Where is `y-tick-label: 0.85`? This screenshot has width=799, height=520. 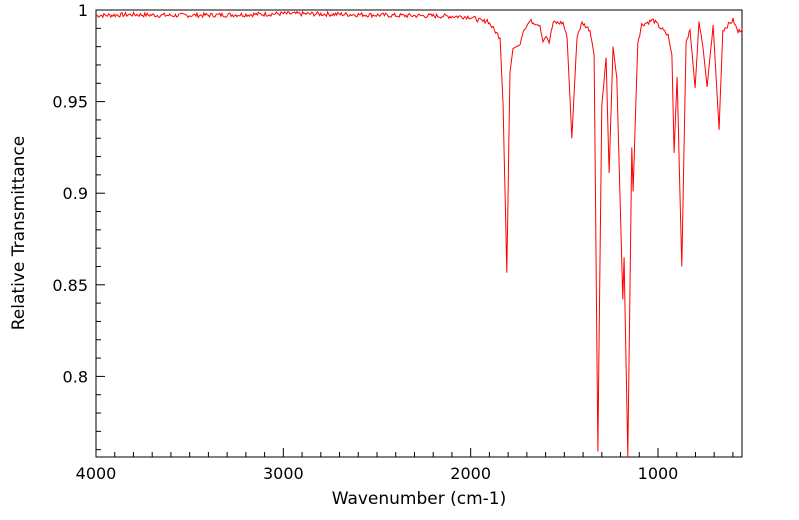 y-tick-label: 0.85 is located at coordinates (70, 285).